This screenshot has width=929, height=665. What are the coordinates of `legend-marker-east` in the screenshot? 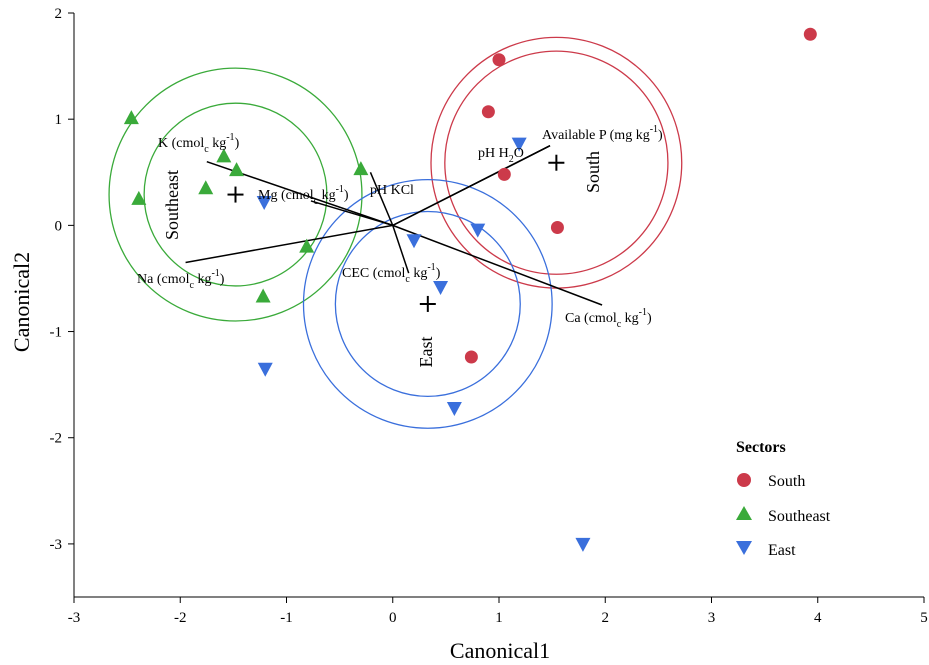 It's located at (744, 548).